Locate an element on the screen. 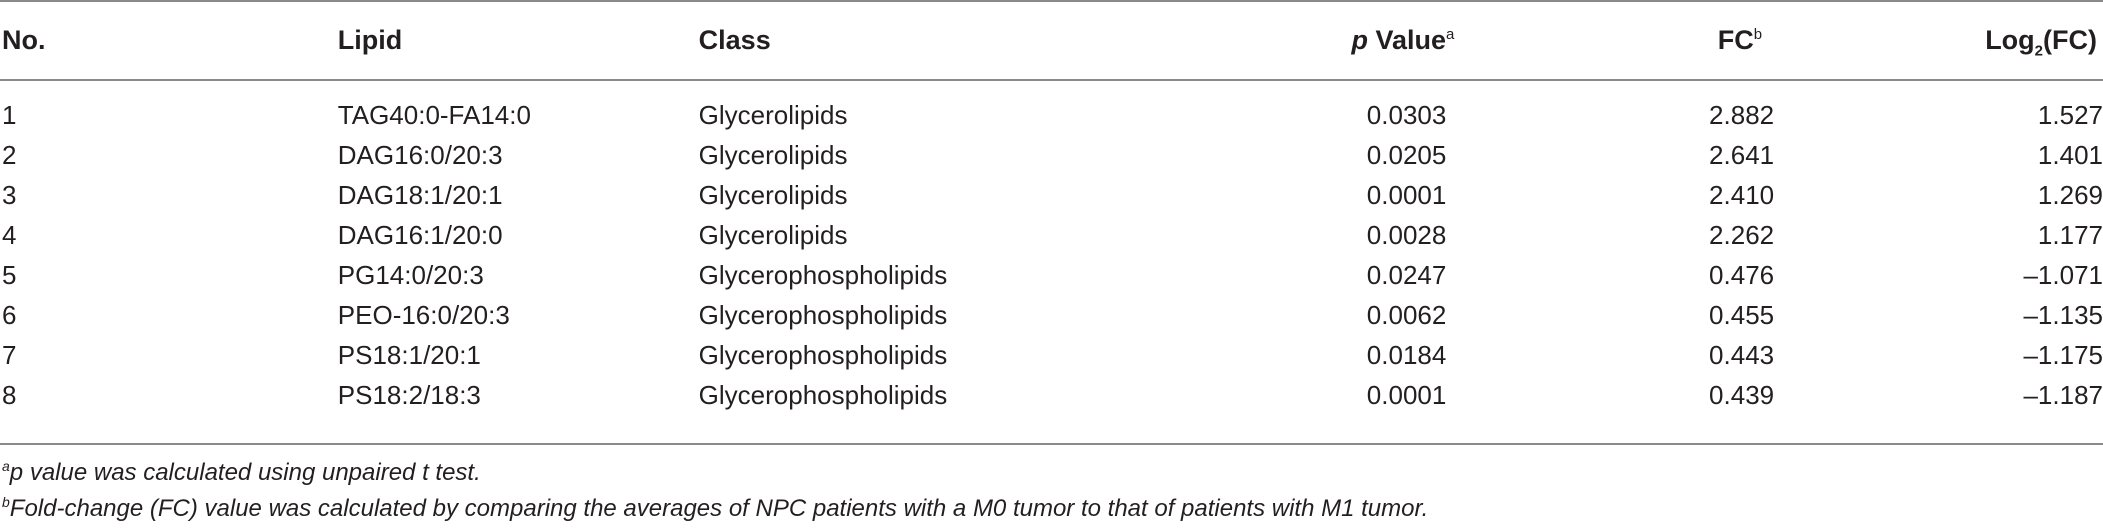 The height and width of the screenshot is (531, 2103). cell-log2fc: –1.175 is located at coordinates (2063, 354).